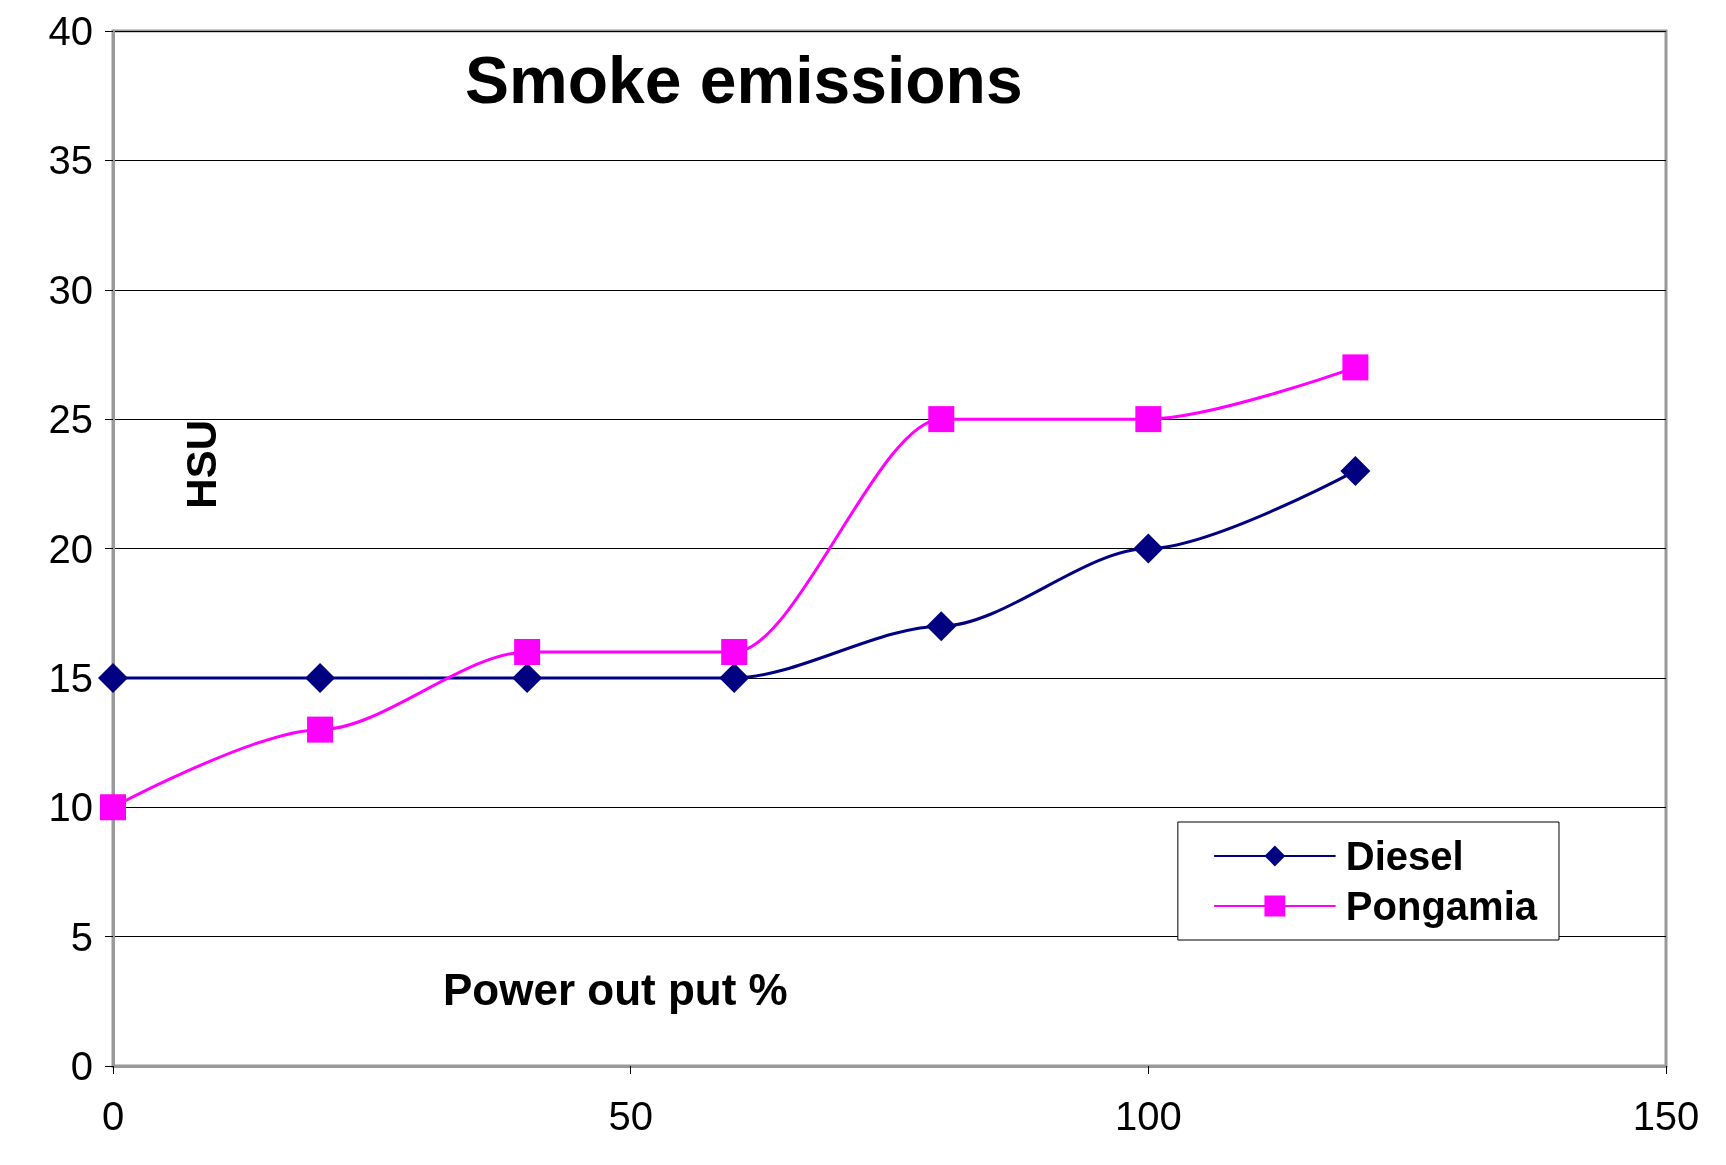  I want to click on x-axis-title: Power out put %, so click(615, 989).